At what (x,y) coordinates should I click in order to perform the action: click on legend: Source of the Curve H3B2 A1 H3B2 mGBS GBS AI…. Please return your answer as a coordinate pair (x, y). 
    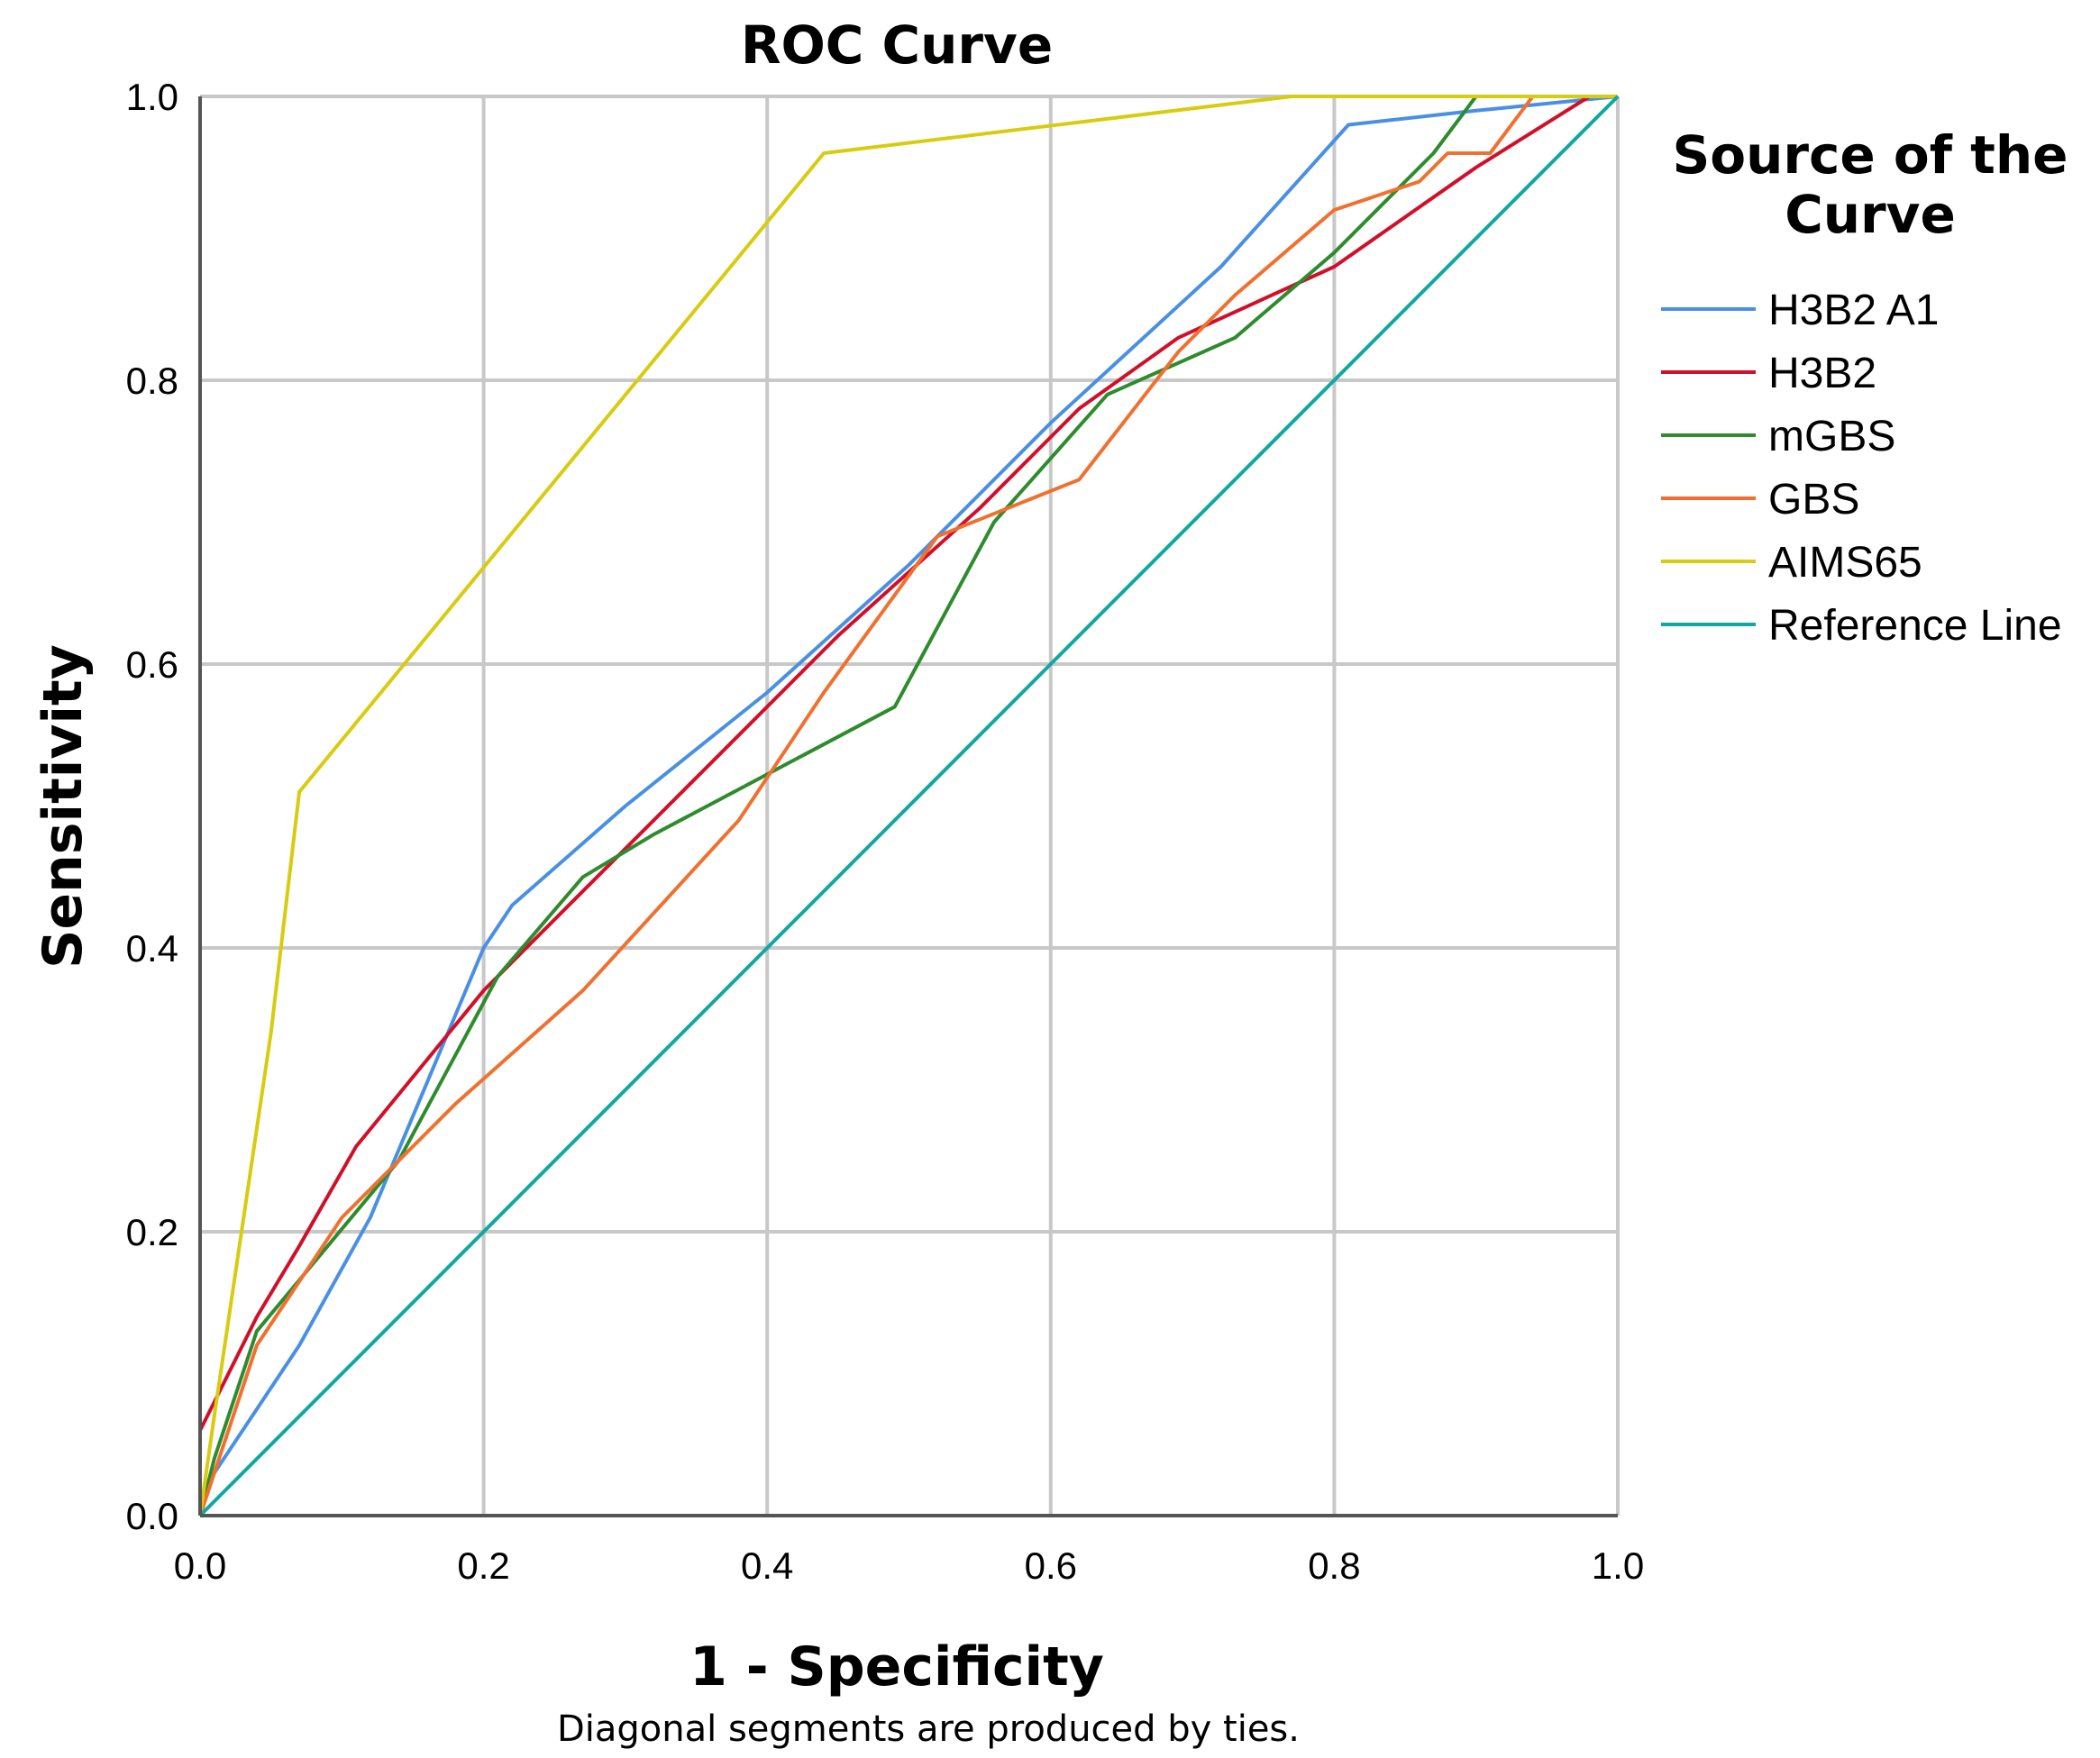
    Looking at the image, I should click on (1865, 387).